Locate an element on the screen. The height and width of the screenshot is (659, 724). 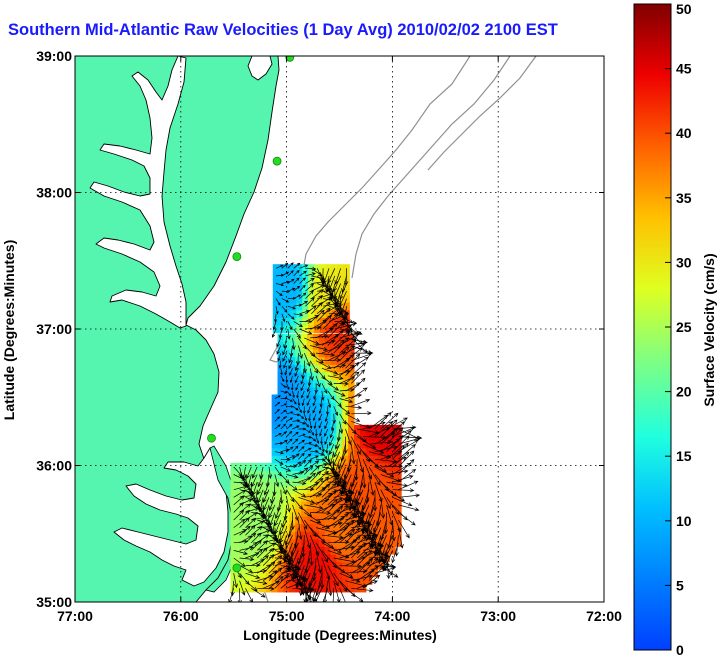
y-tick-label: 39:00 is located at coordinates (54, 56).